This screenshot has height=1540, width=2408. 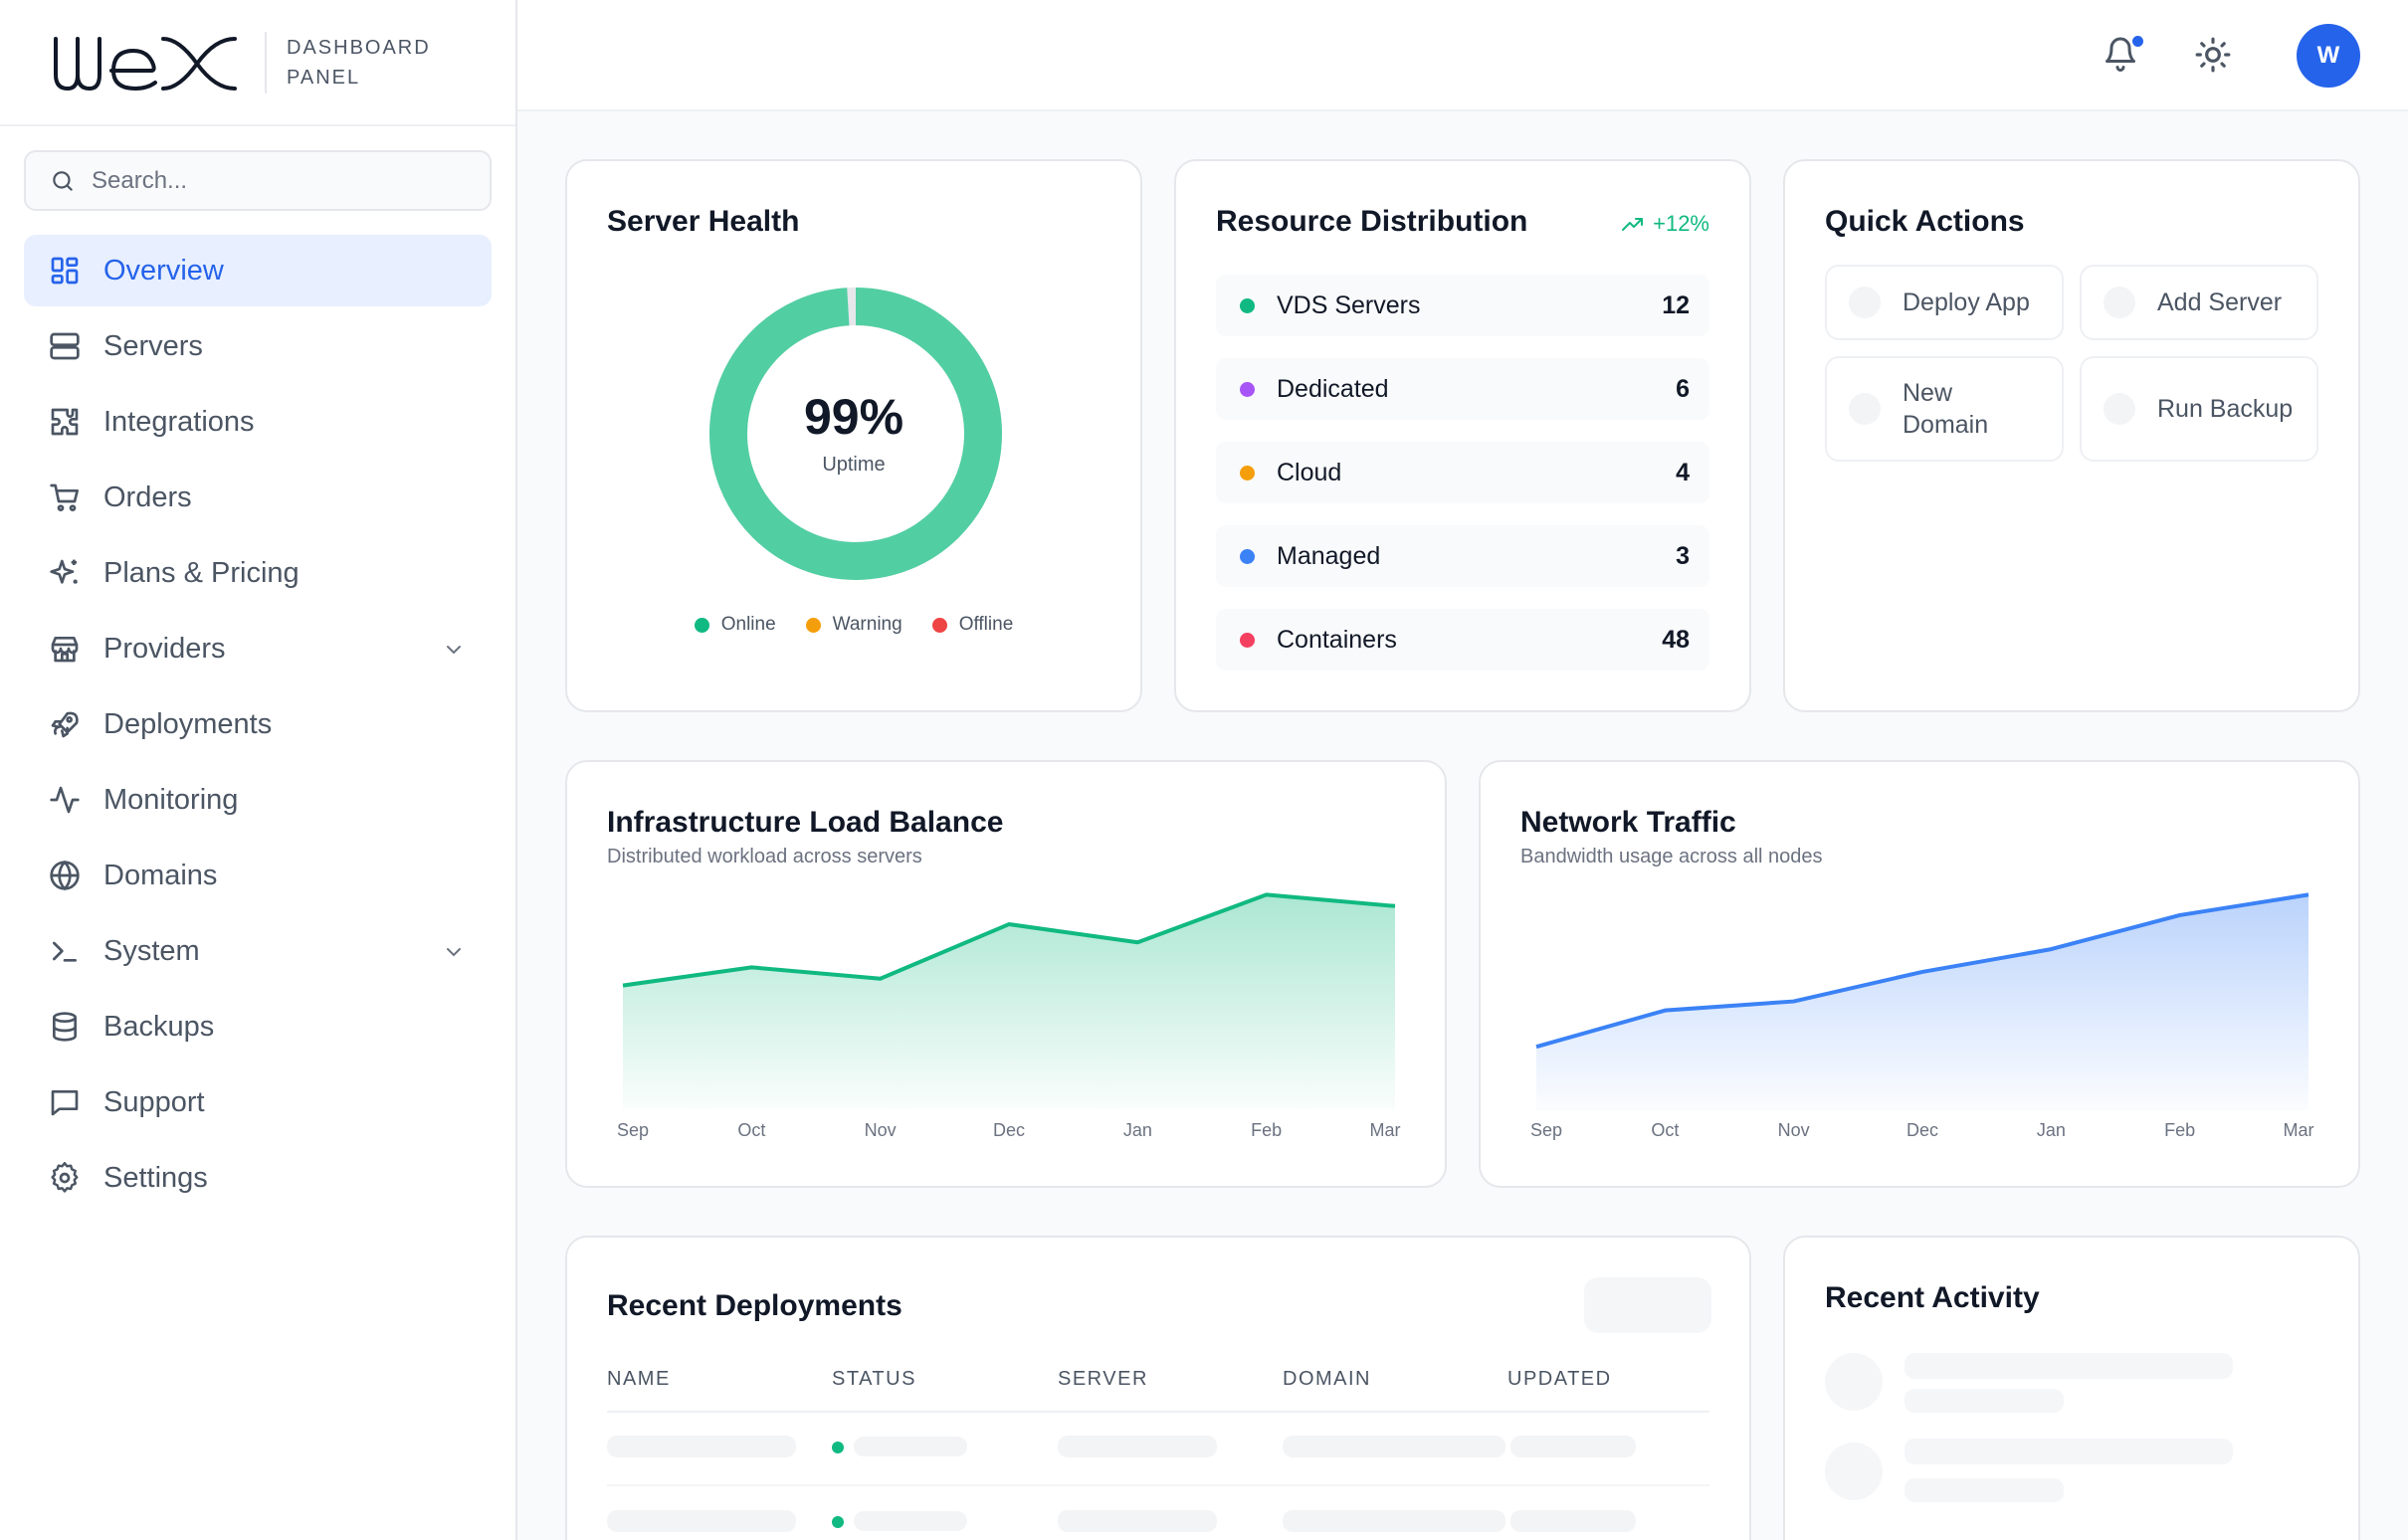 I want to click on avatar: W, so click(x=2328, y=56).